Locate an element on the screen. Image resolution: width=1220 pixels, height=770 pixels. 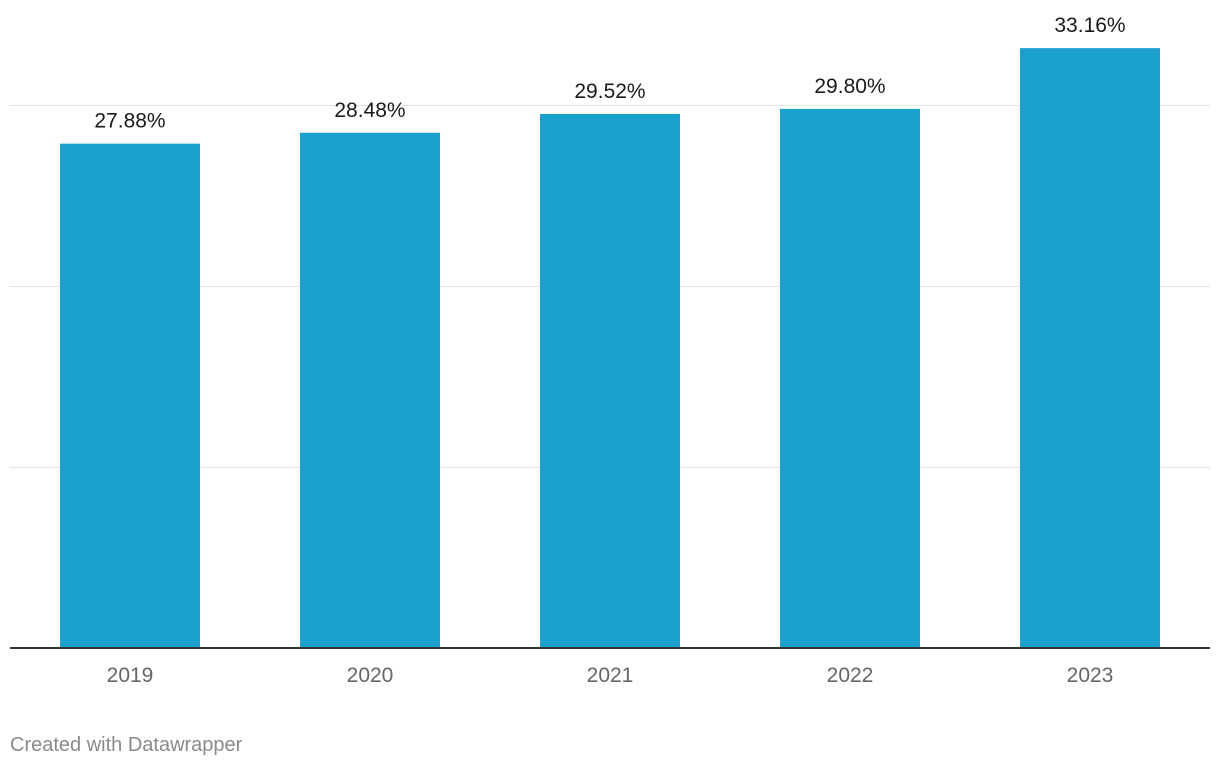
value-label-2019: 27.88% is located at coordinates (129, 121).